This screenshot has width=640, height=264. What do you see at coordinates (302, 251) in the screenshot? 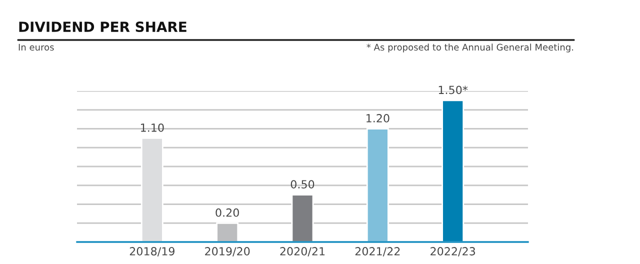
I see `x-tick-label: 2020/21` at bounding box center [302, 251].